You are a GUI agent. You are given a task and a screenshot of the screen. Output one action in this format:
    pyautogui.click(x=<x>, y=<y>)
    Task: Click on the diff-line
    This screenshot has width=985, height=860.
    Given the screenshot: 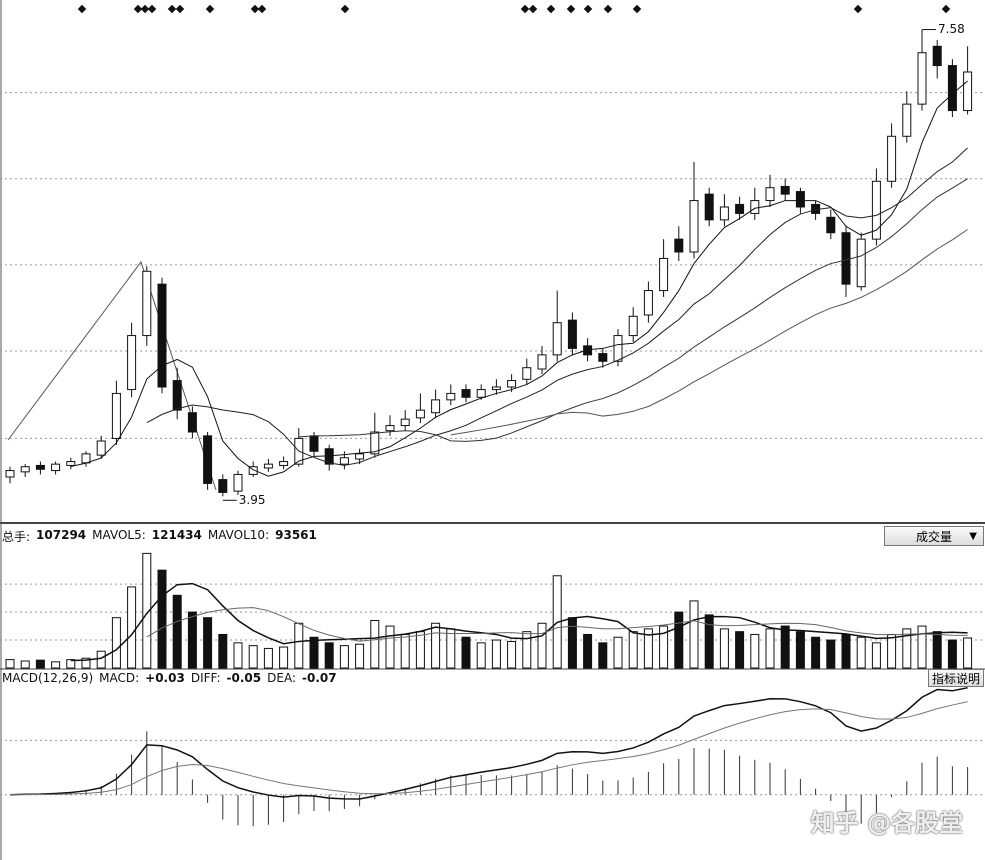 What is the action you would take?
    pyautogui.click(x=488, y=743)
    